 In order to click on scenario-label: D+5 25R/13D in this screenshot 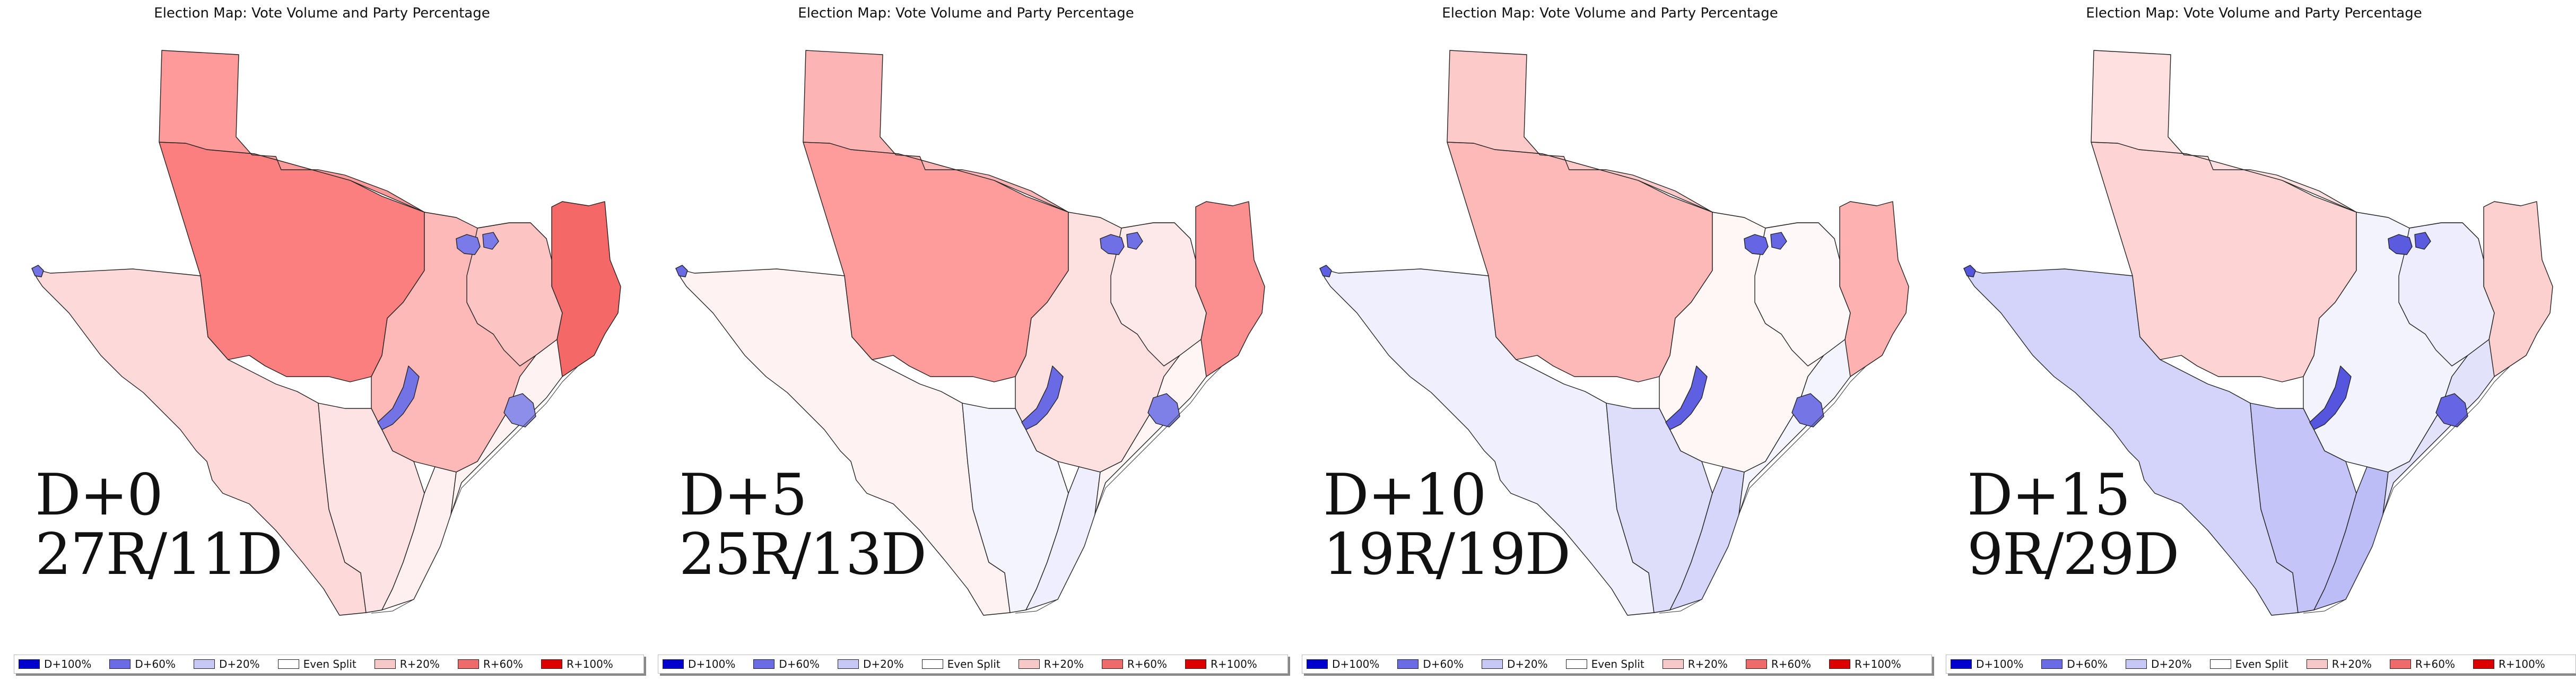, I will do `click(803, 523)`.